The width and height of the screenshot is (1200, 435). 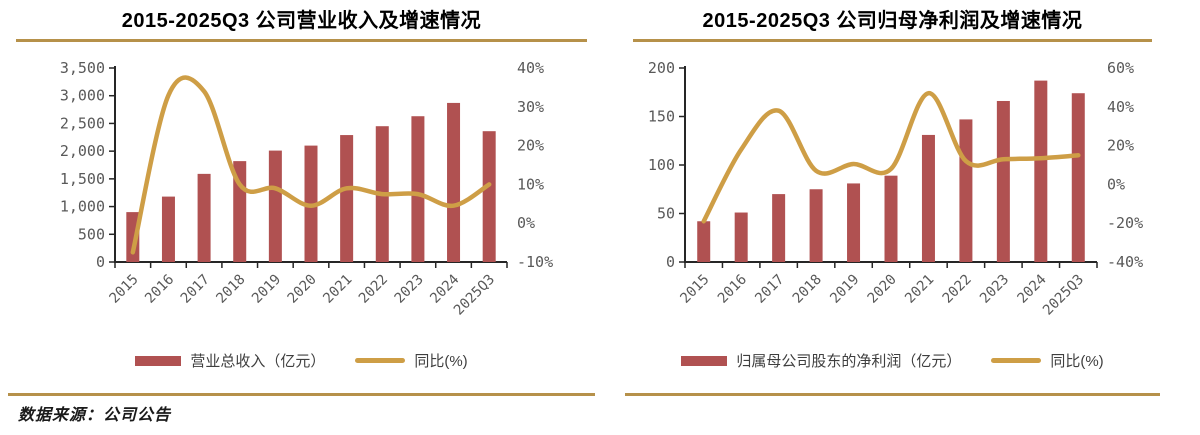 I want to click on data-source-note: 数据来源：公司公告, so click(x=95, y=414).